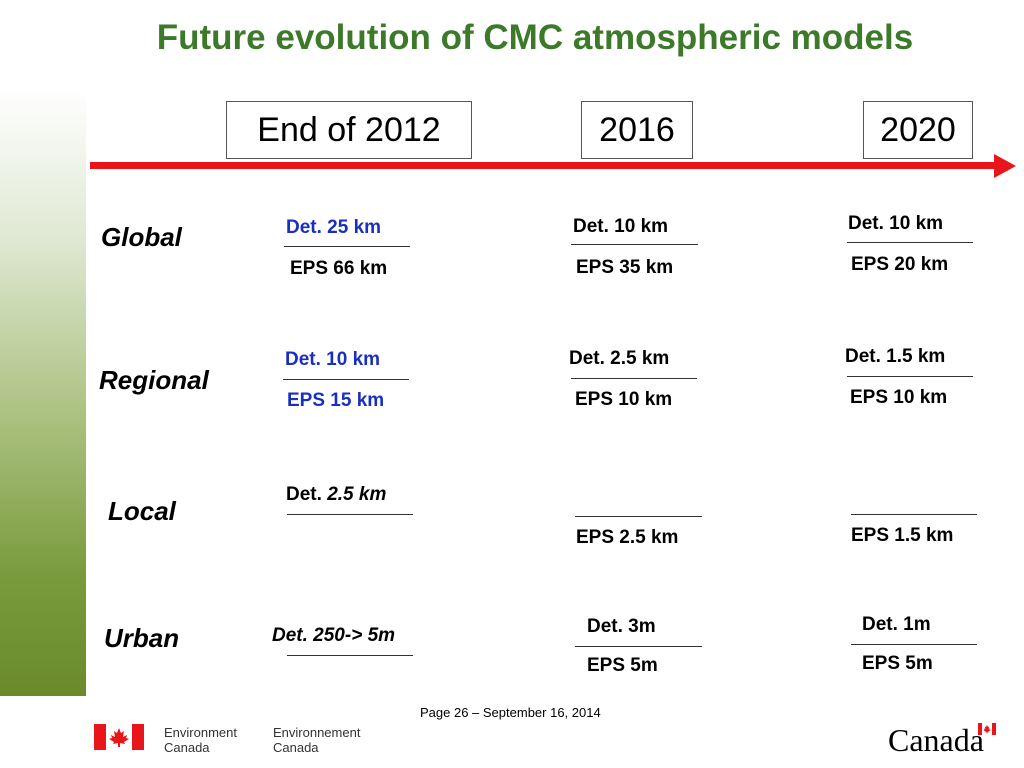 This screenshot has height=768, width=1024. Describe the element at coordinates (317, 732) in the screenshot. I see `dept-fr-line1: Environnement` at that location.